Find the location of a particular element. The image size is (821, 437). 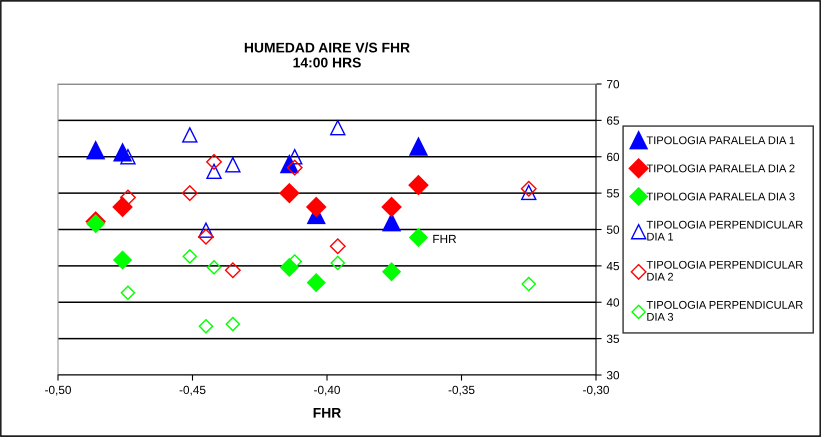

y-tick-label: 50 is located at coordinates (613, 230).